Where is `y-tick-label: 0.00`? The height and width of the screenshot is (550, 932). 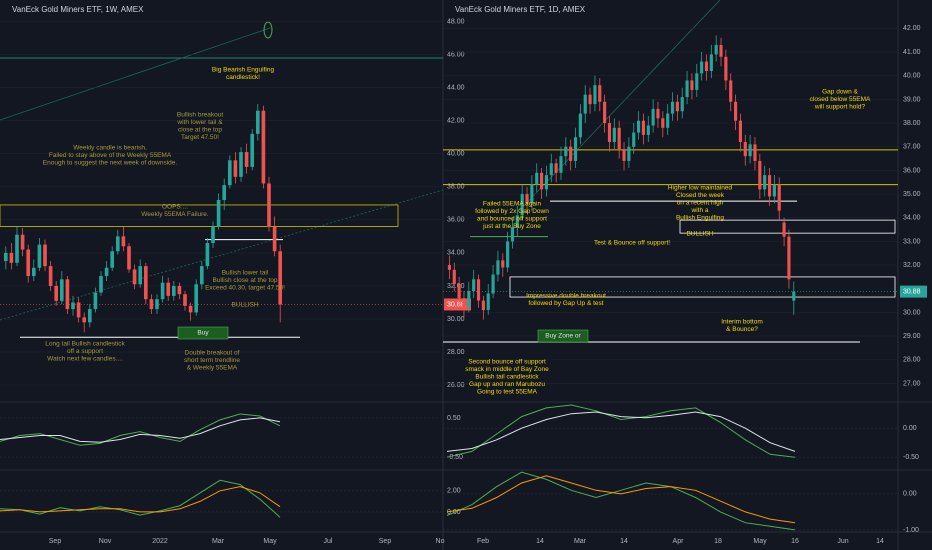 y-tick-label: 0.00 is located at coordinates (910, 428).